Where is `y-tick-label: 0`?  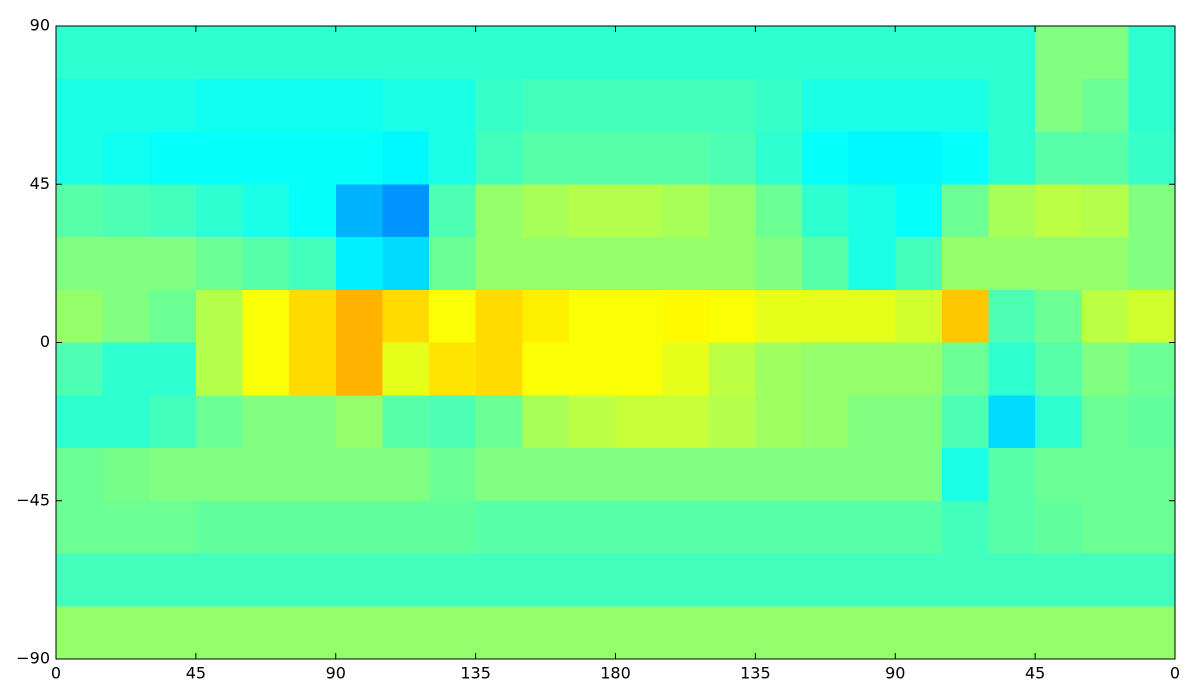 y-tick-label: 0 is located at coordinates (45, 341).